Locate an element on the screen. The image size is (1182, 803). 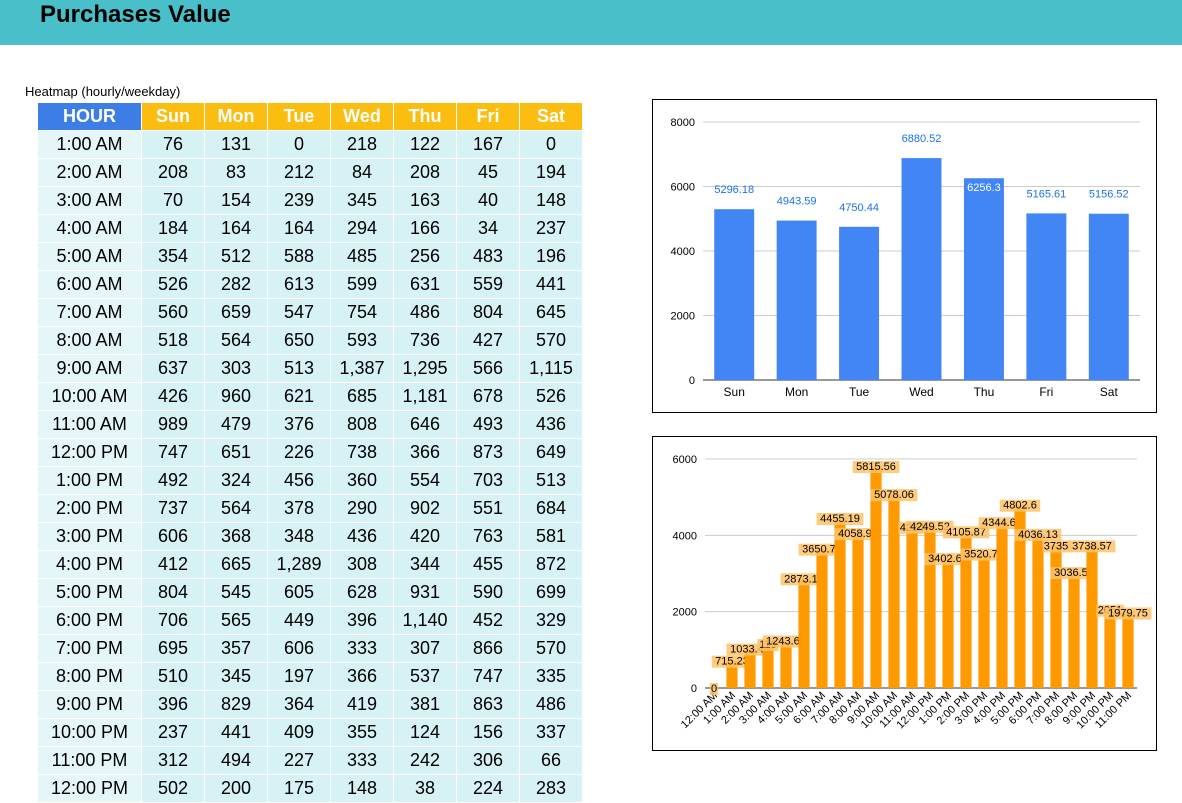
value-cell: 566 is located at coordinates (488, 368).